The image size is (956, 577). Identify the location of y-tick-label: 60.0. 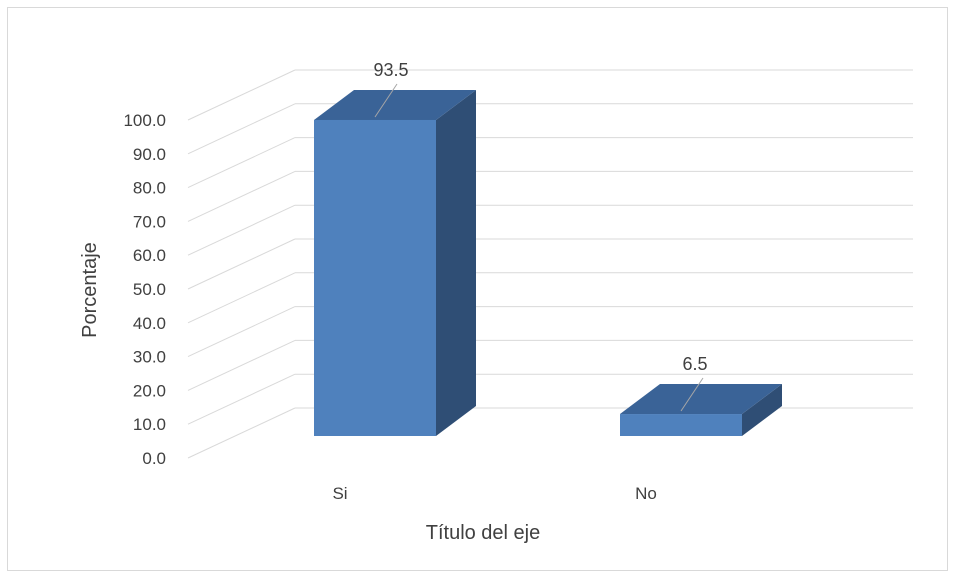
(149, 255).